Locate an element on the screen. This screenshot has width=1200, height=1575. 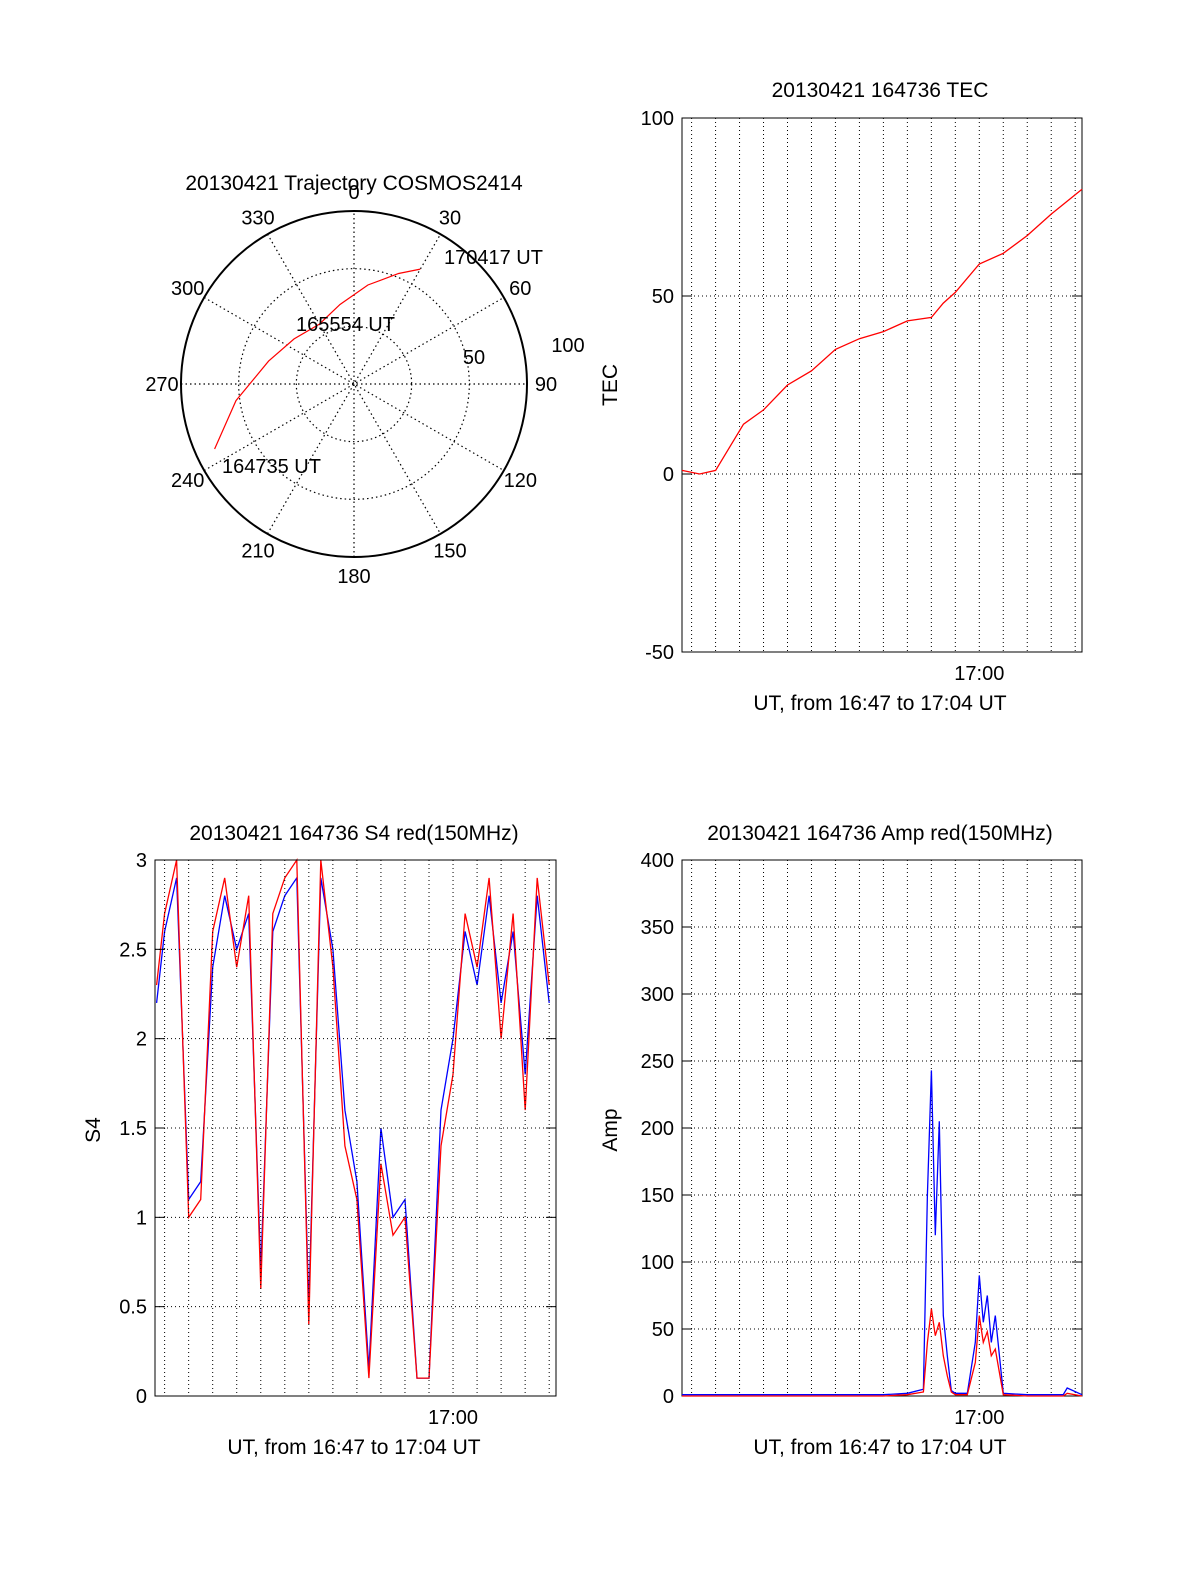
amp-xlabel: UT, from 16:47 to 17:04 UT is located at coordinates (879, 1447).